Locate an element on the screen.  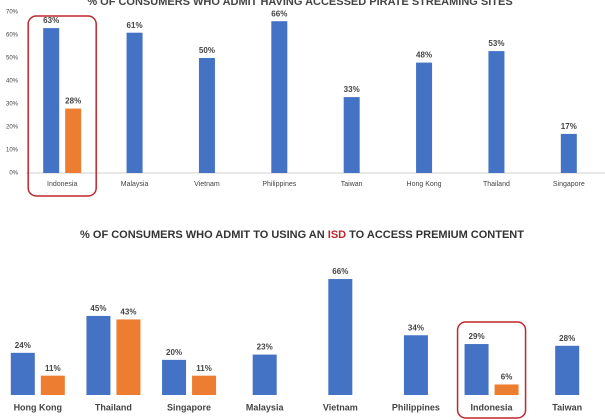
value-label: 17% is located at coordinates (569, 126).